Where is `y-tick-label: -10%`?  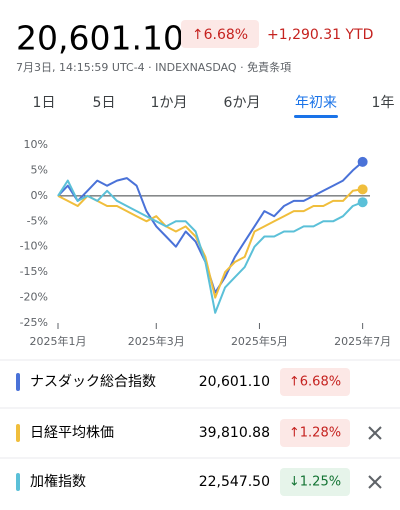 y-tick-label: -10% is located at coordinates (34, 246).